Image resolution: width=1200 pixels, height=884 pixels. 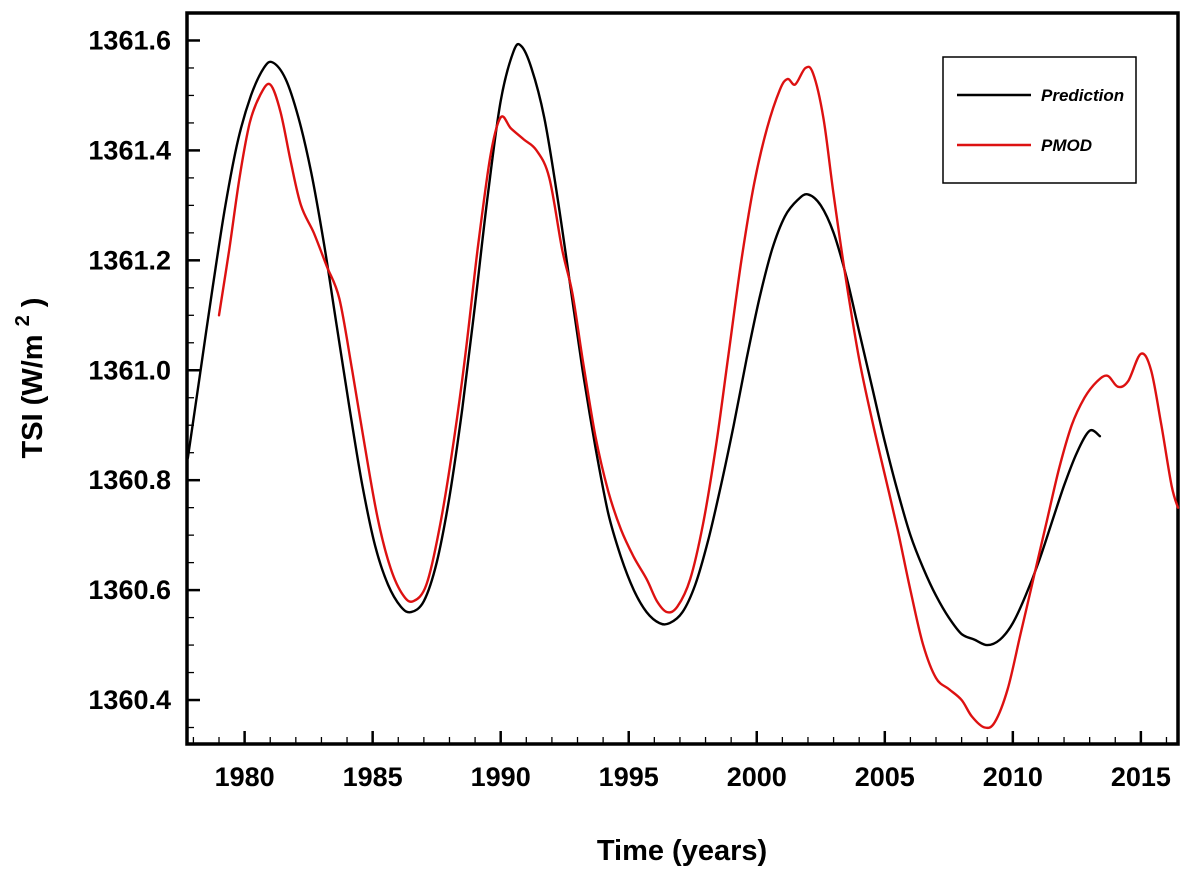 What do you see at coordinates (1066, 145) in the screenshot?
I see `legend-label-pmod: PMOD` at bounding box center [1066, 145].